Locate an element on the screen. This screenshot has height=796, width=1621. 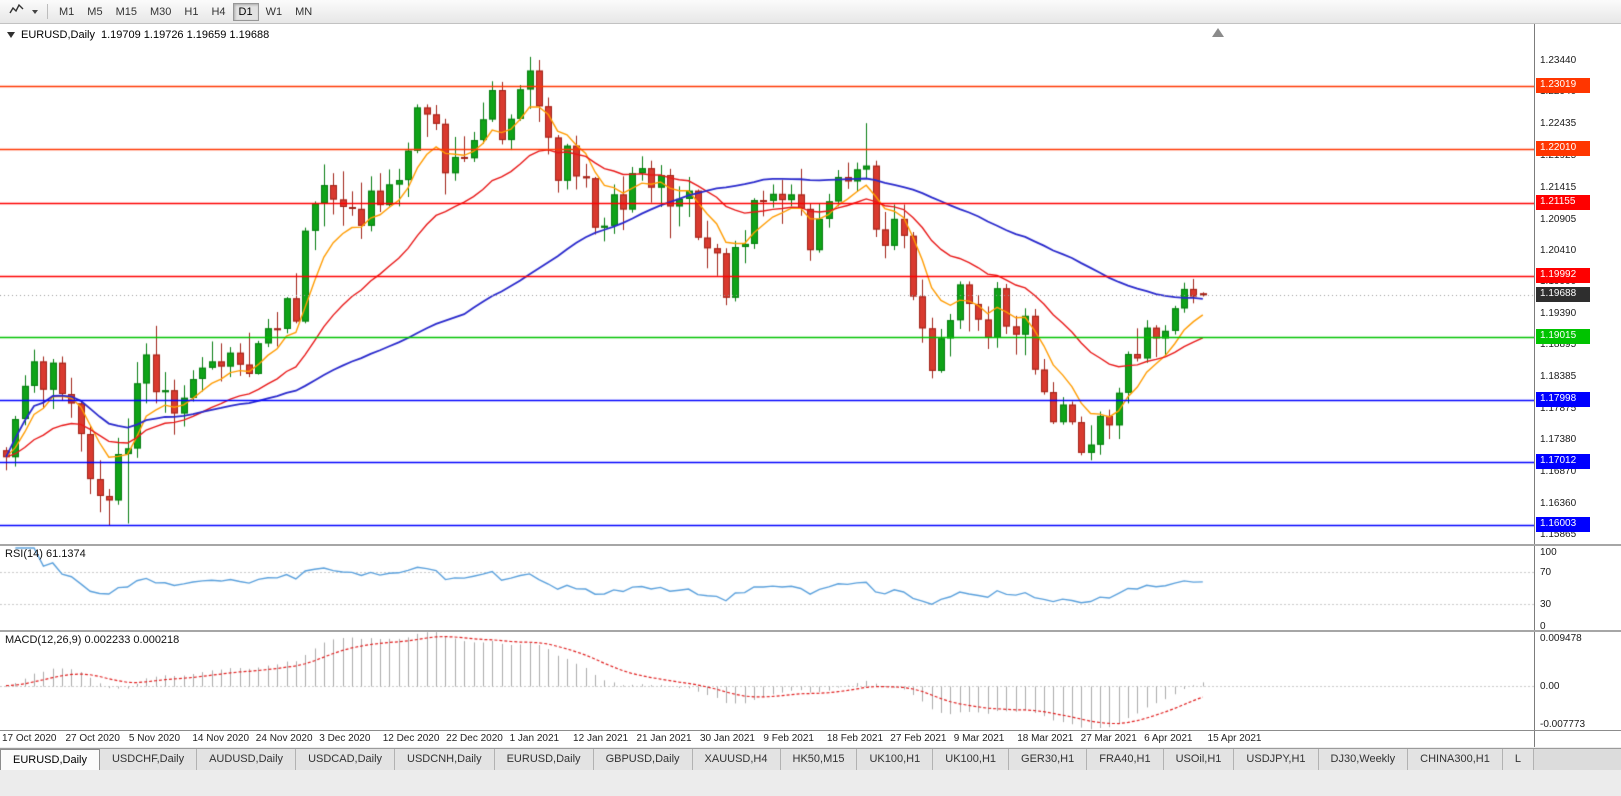
price-axis-label: 1.16360 is located at coordinates (1558, 503).